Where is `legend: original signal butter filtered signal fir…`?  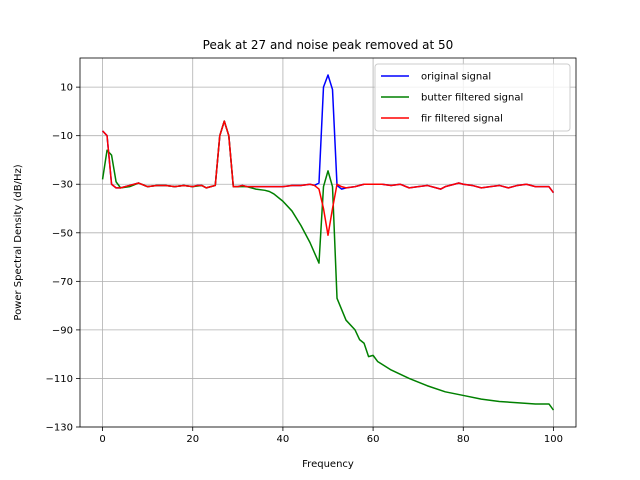
legend: original signal butter filtered signal fir… is located at coordinates (472, 97).